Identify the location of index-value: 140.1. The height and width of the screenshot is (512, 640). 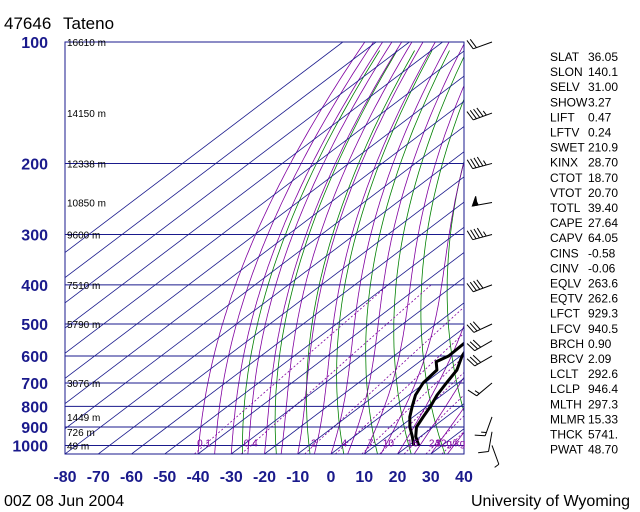
(603, 72).